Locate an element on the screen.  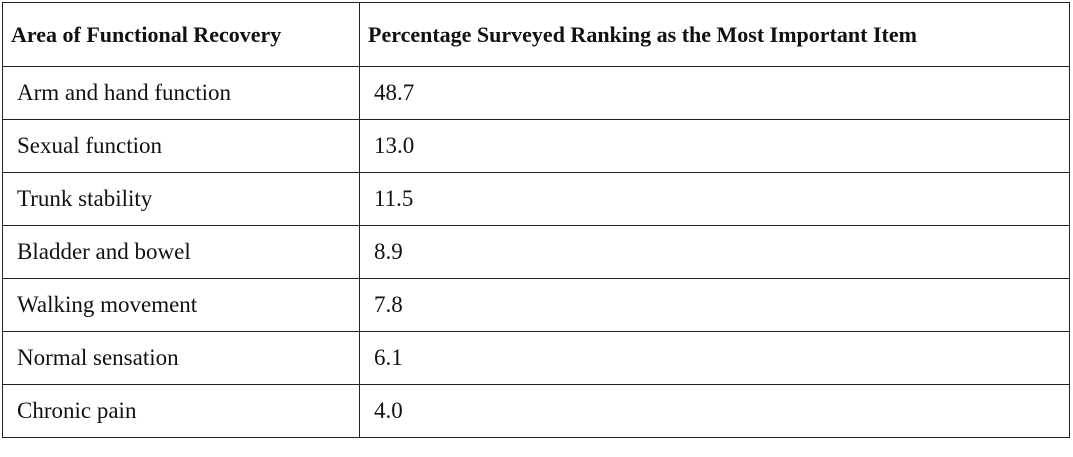
percentage-cell: 11.5 is located at coordinates (714, 199).